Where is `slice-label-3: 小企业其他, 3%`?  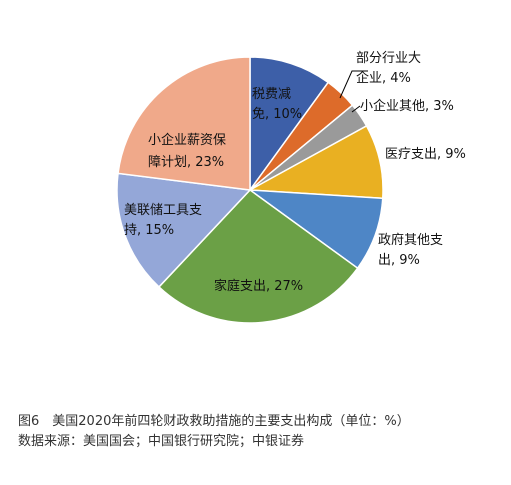
slice-label-3: 小企业其他, 3% is located at coordinates (407, 106).